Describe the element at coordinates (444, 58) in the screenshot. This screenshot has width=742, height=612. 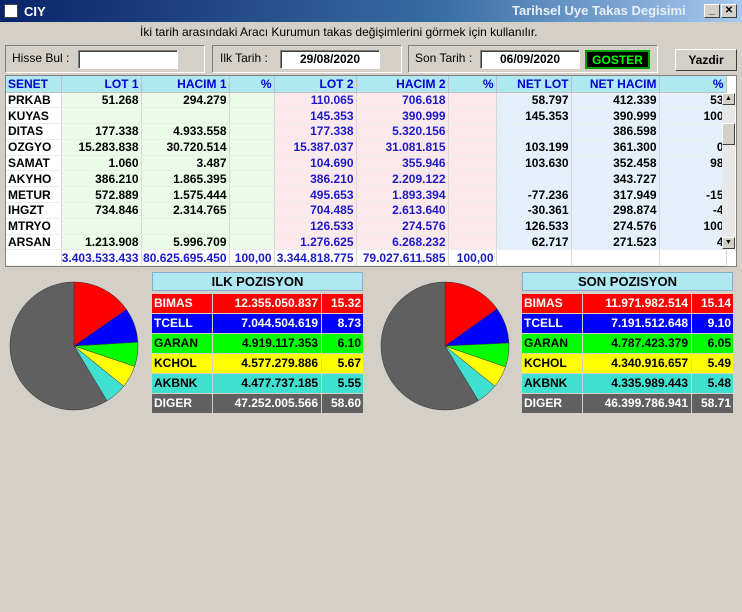
I see `son-tarih-label: Son Tarih :` at that location.